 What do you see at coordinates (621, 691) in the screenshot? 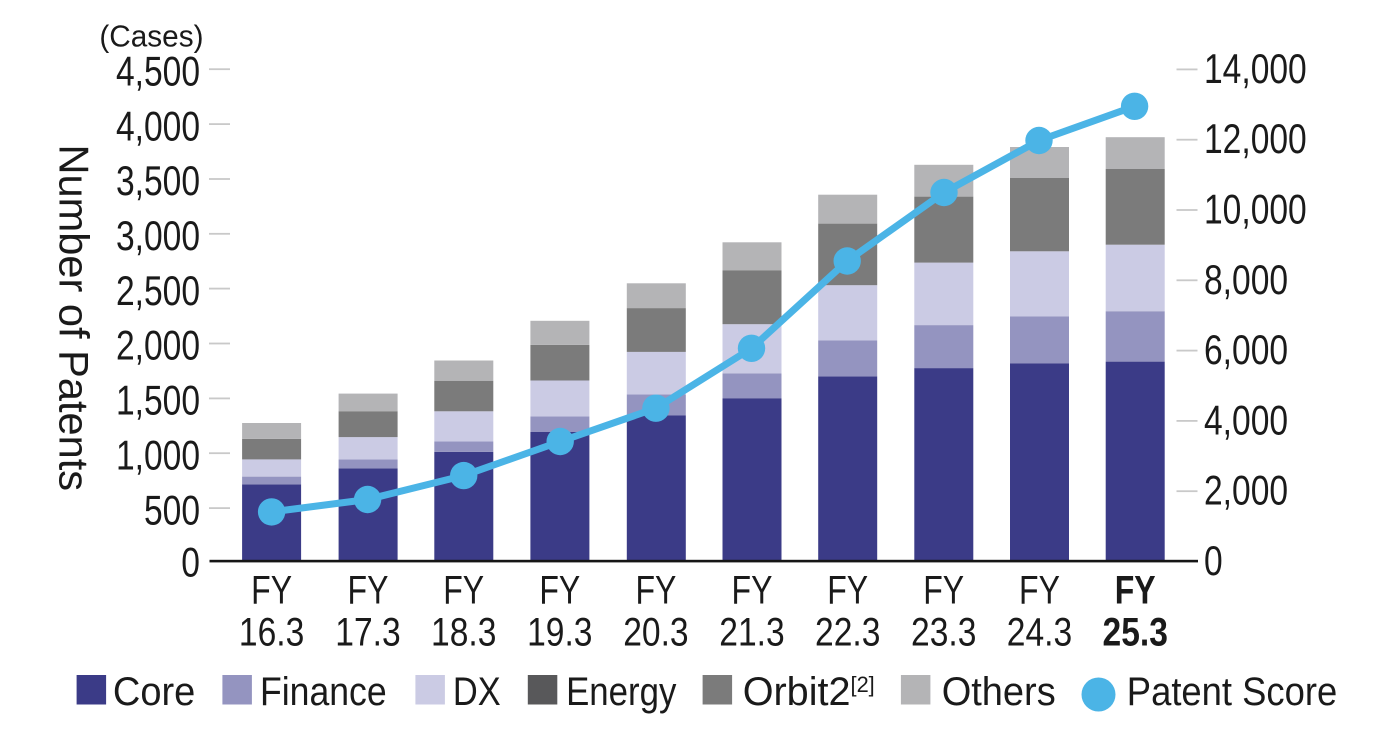
I see `svg-text: Energy` at bounding box center [621, 691].